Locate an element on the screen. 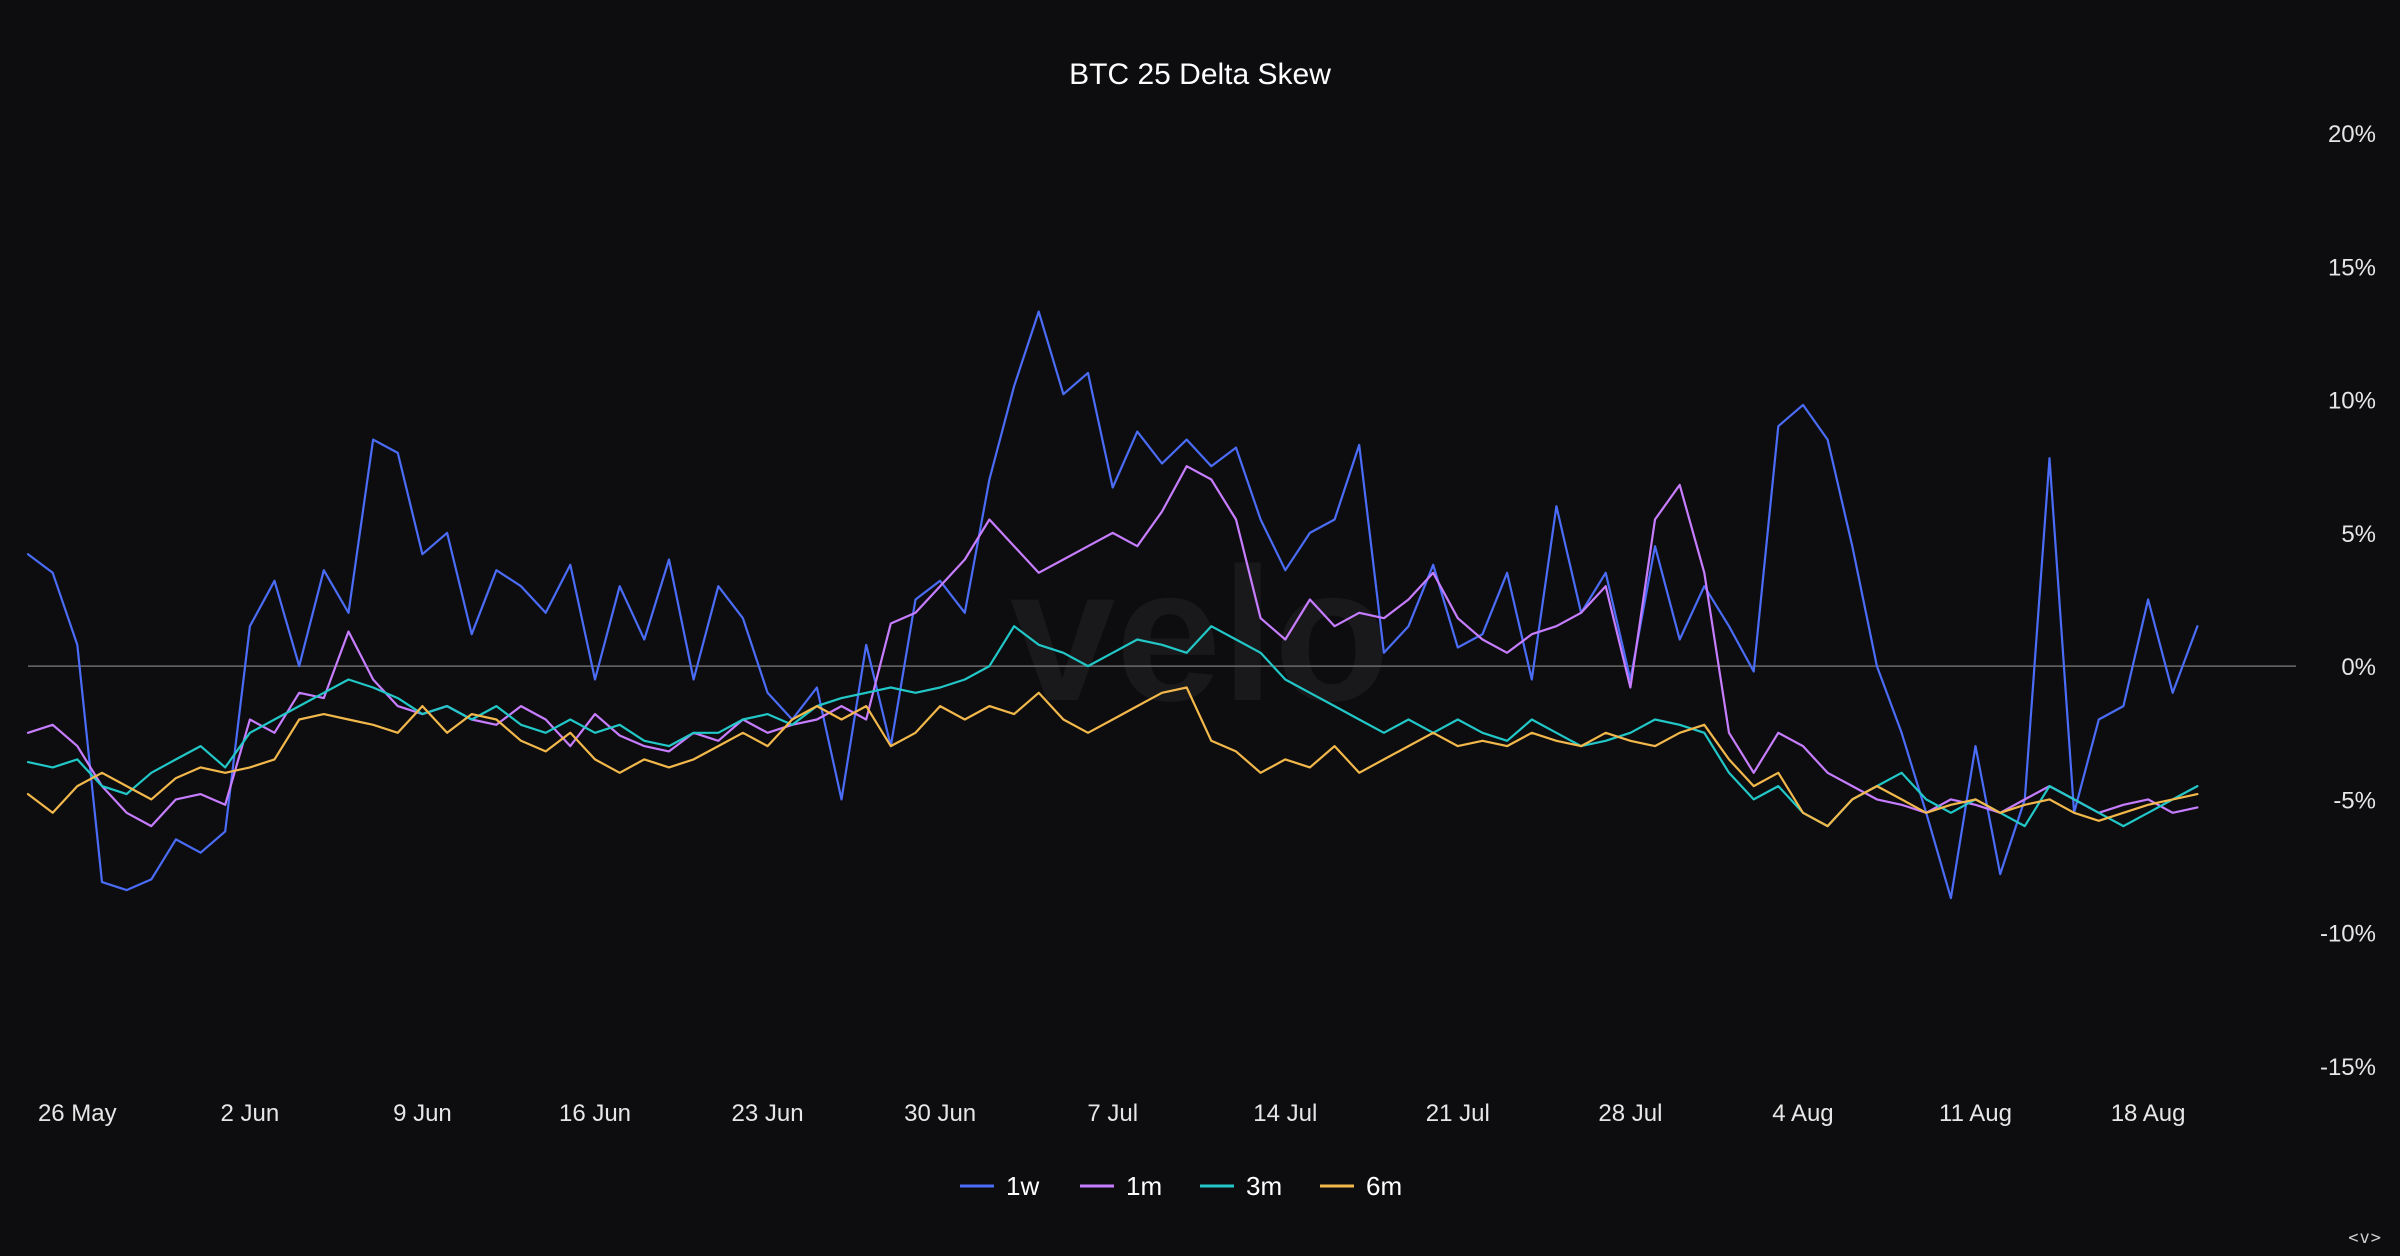 This screenshot has width=2400, height=1256. y-tick-label: 15% is located at coordinates (2352, 267).